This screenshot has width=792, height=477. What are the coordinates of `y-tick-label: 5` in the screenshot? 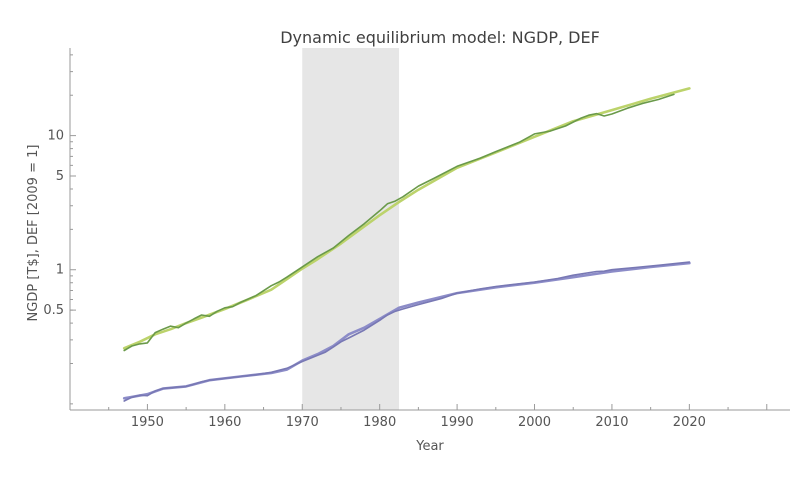 It's located at (60, 176).